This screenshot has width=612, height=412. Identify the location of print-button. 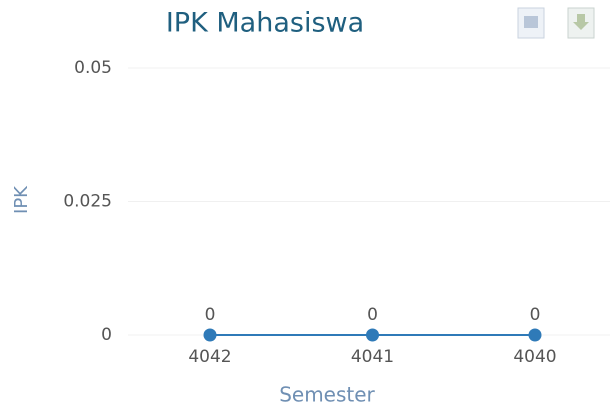
(531, 23).